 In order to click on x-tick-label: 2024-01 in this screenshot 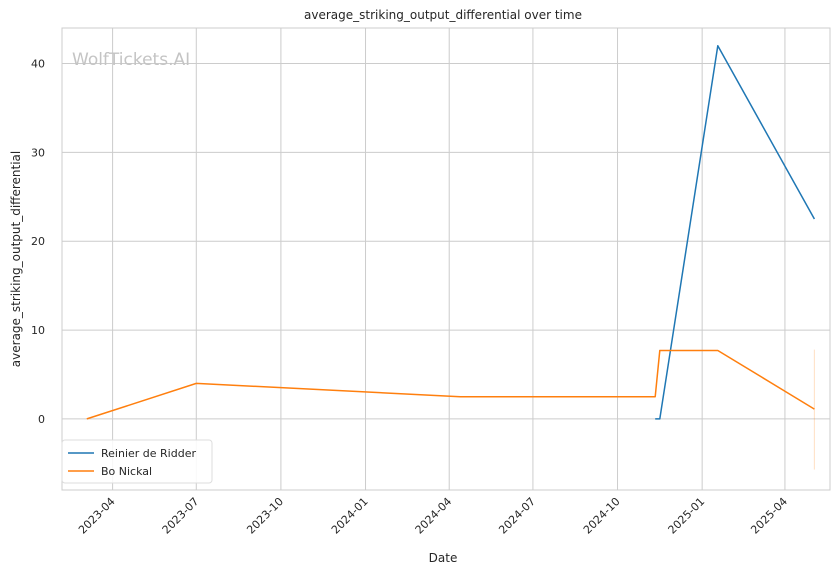, I will do `click(350, 516)`.